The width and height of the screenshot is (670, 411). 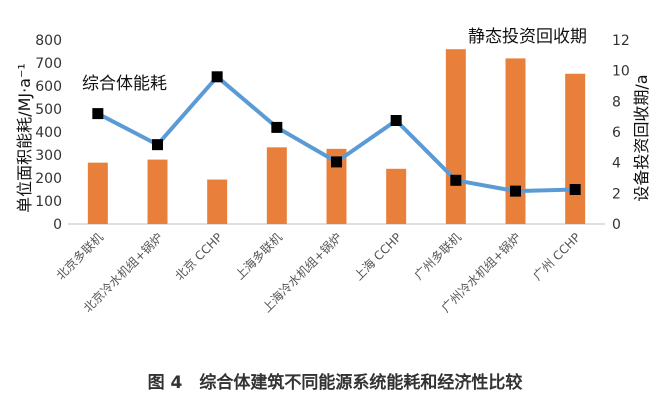 I want to click on right-tick-label: 4, so click(x=616, y=164).